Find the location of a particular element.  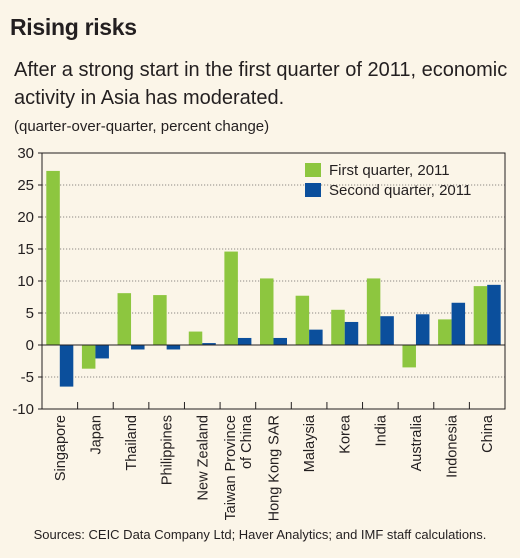

category-label-line: India is located at coordinates (381, 430).